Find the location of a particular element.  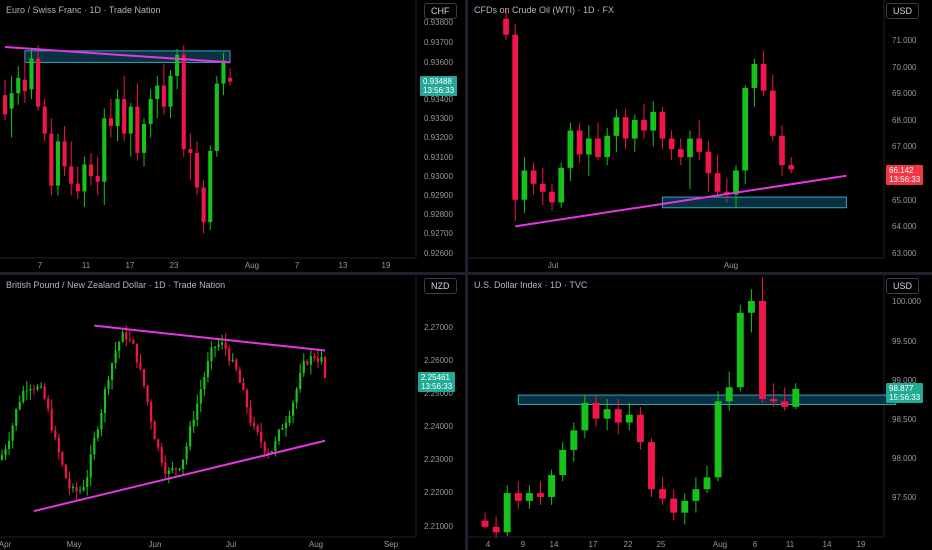

eurchf-countdown: 13:56:33 is located at coordinates (439, 90).